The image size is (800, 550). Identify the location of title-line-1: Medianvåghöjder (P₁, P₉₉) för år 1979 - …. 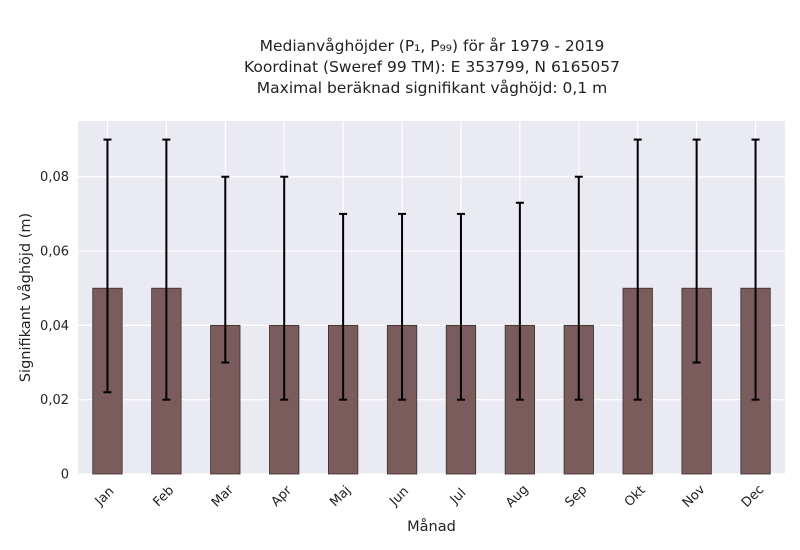
(432, 46).